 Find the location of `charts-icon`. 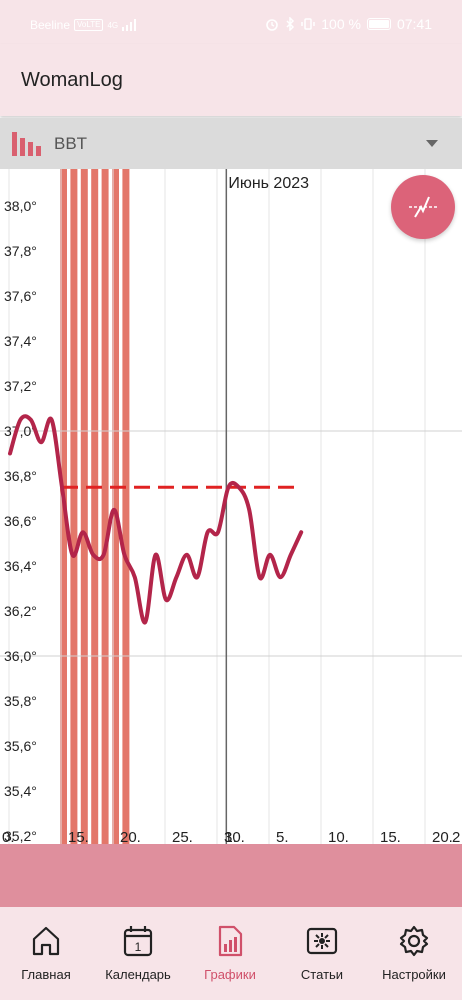

charts-icon is located at coordinates (230, 941).